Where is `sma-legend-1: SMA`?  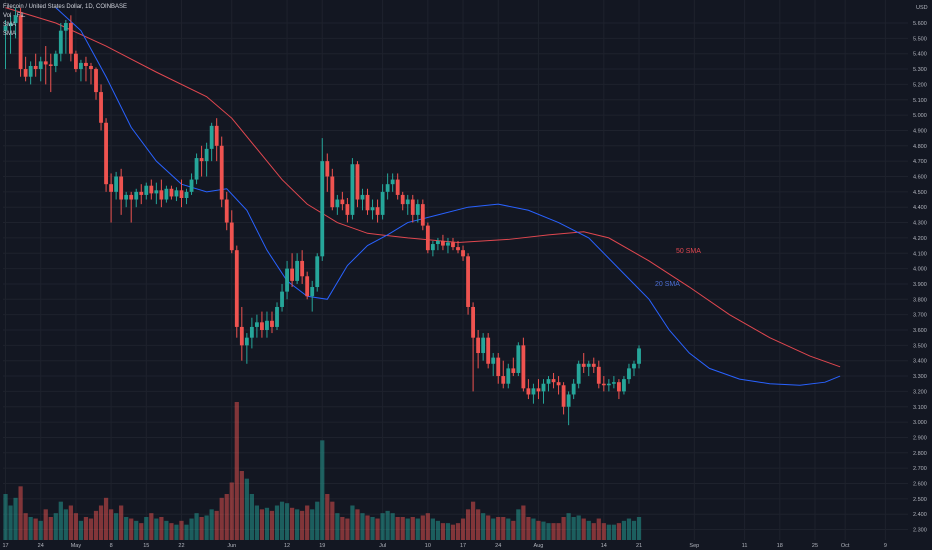 sma-legend-1: SMA is located at coordinates (10, 25).